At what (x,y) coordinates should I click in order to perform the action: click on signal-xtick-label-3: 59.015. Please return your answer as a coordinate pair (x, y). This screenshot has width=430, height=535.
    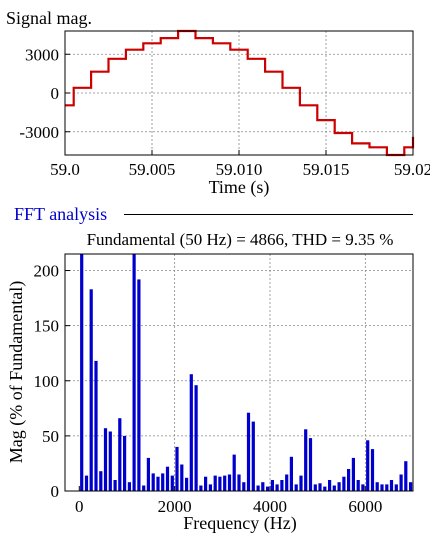
    Looking at the image, I should click on (326, 169).